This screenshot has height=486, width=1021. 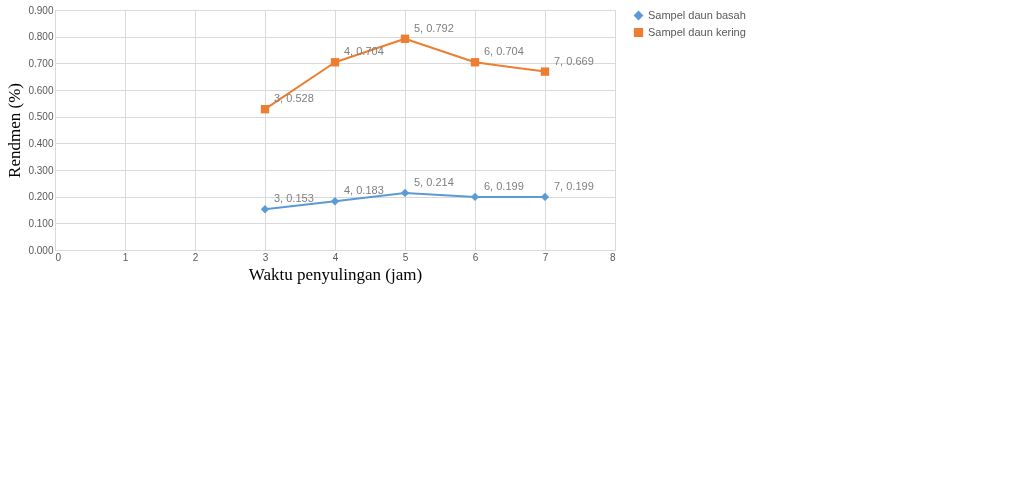 I want to click on y-tick-label: 0.100, so click(x=41, y=223).